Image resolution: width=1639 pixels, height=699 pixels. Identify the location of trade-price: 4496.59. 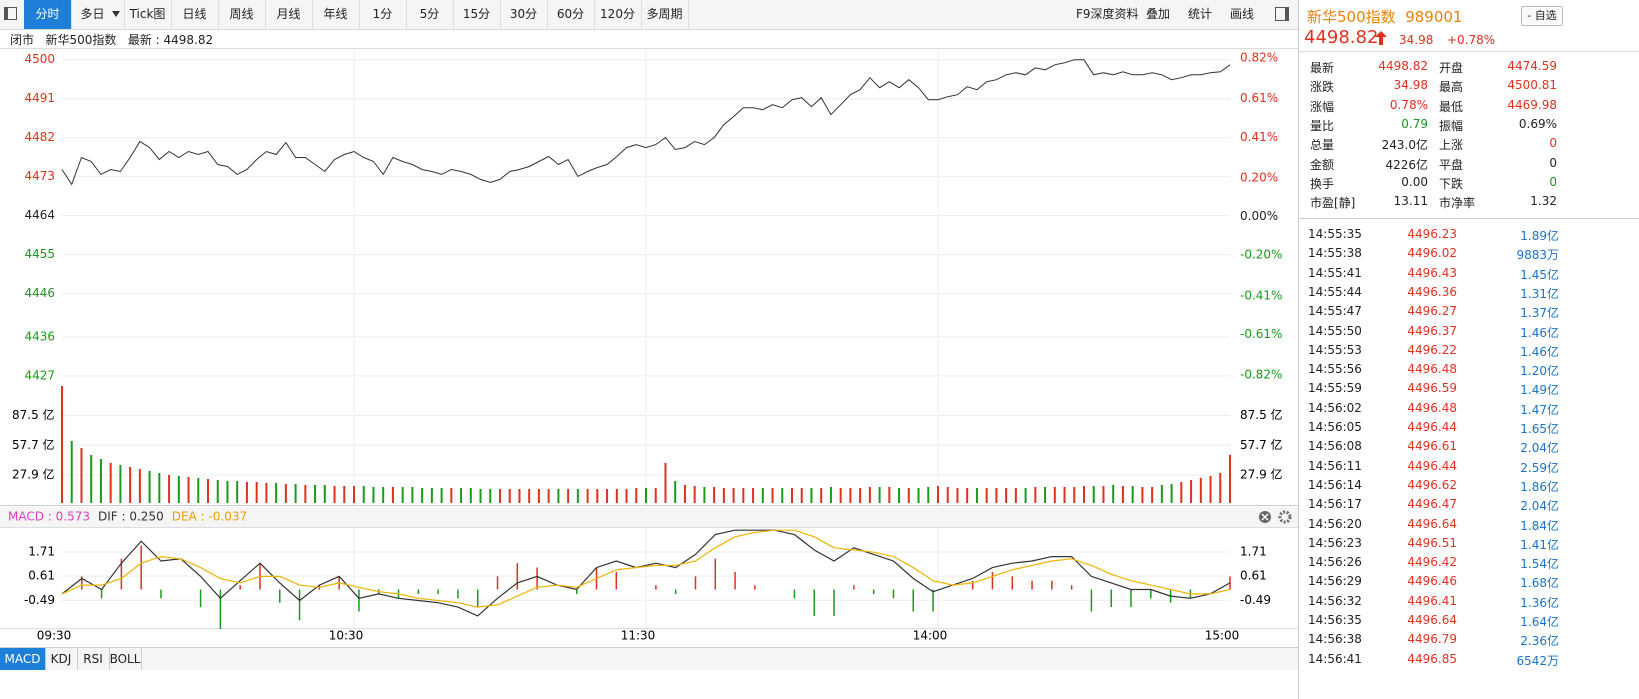
(1432, 388).